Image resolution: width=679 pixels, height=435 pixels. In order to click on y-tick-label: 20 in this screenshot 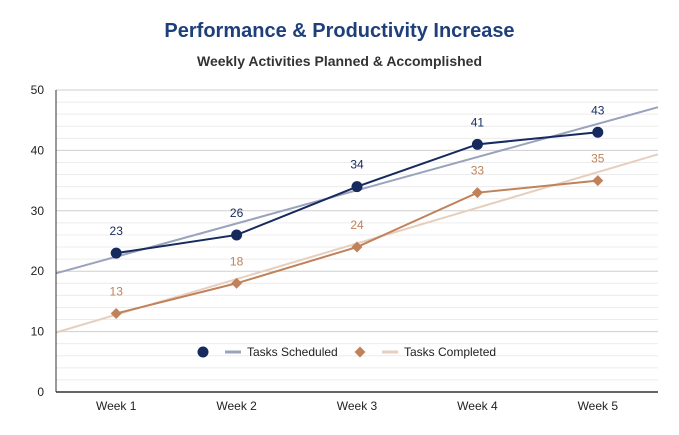, I will do `click(38, 271)`.